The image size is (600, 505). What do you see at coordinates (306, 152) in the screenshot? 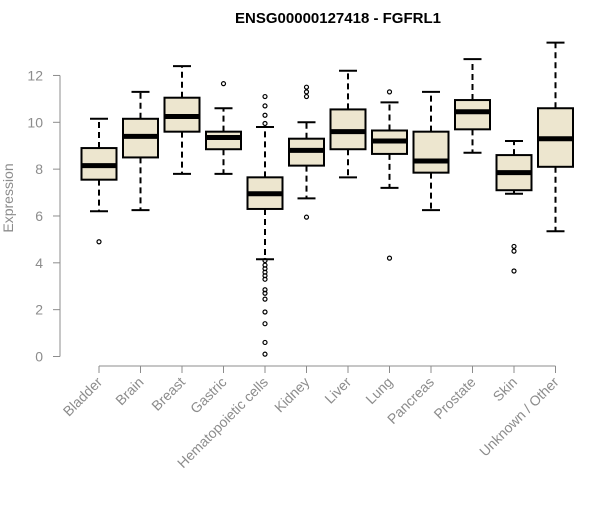
I see `box-kidney` at bounding box center [306, 152].